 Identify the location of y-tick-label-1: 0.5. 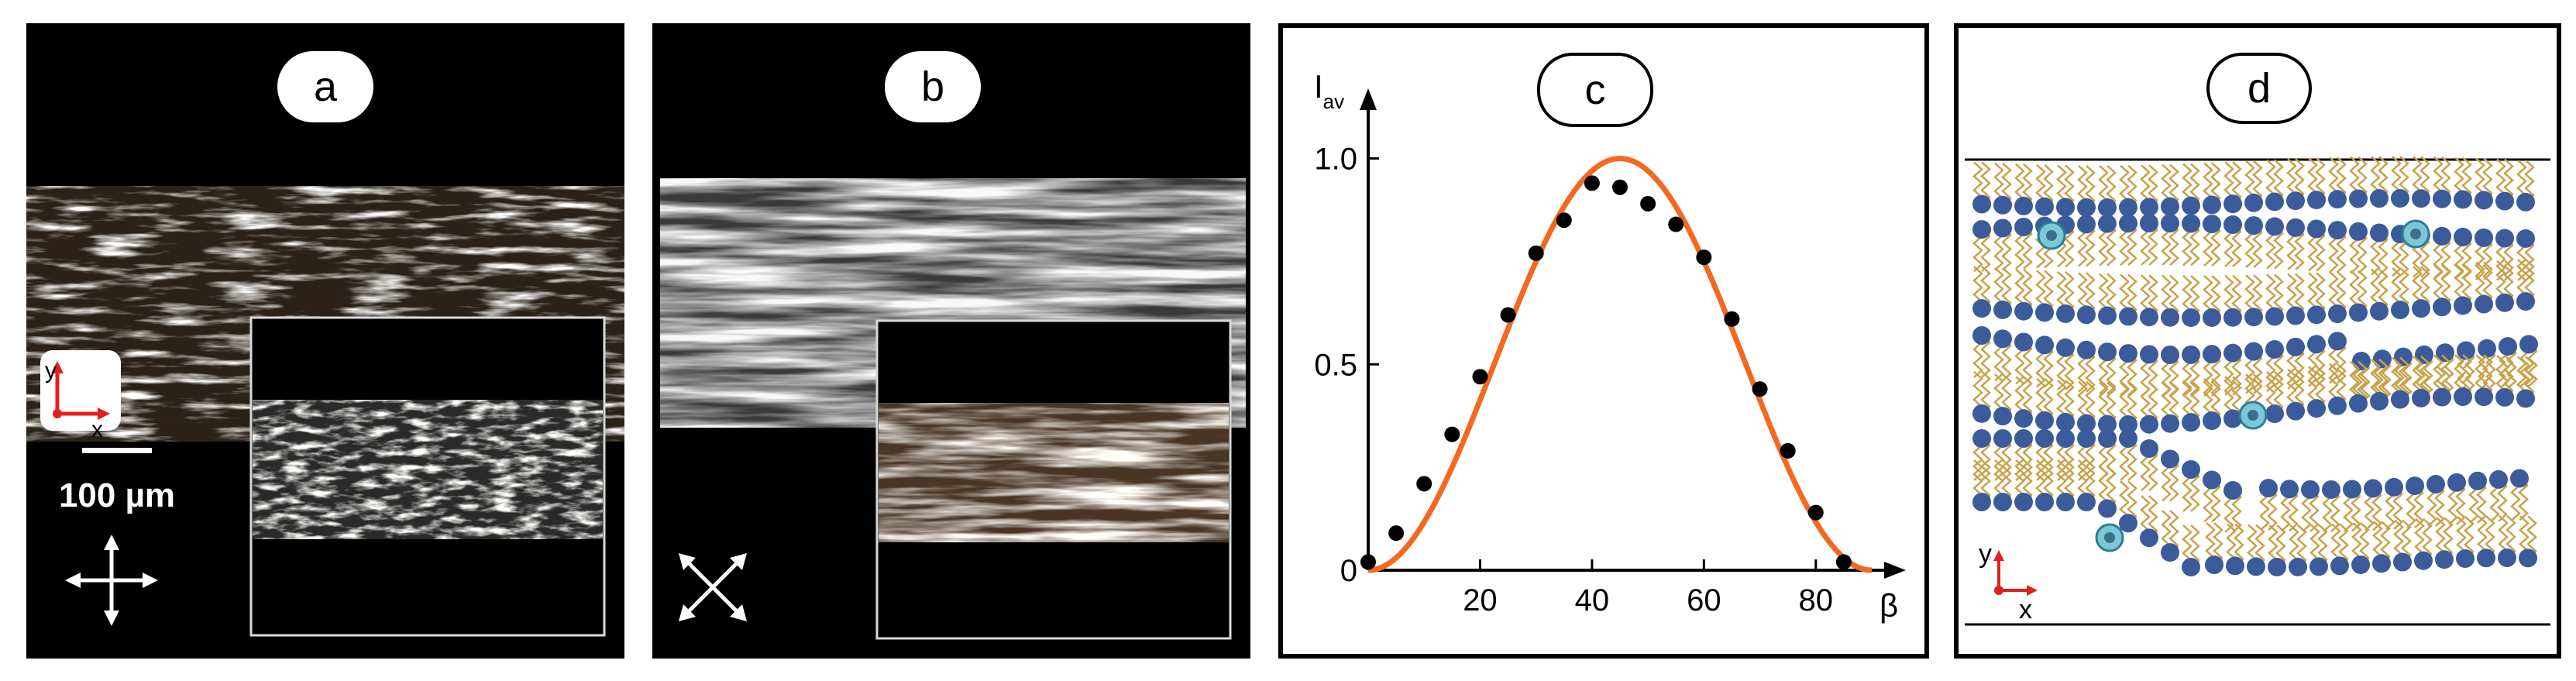
(1335, 365).